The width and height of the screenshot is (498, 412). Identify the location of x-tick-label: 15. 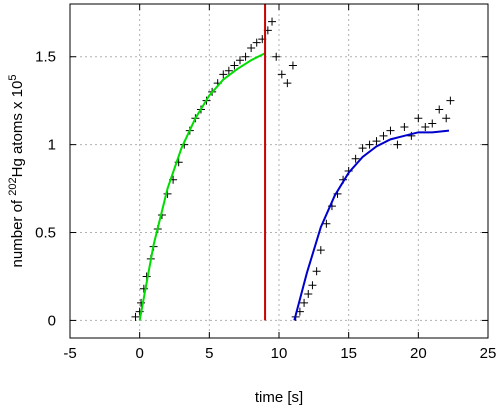
(348, 353).